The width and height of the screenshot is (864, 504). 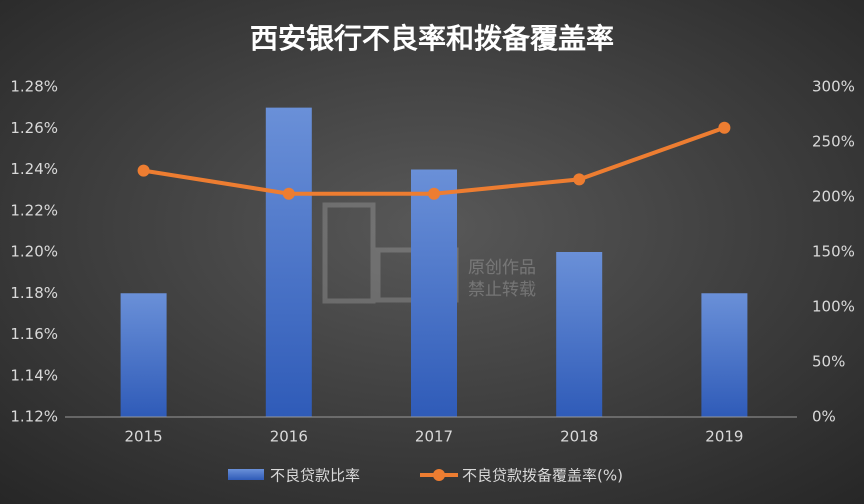 What do you see at coordinates (833, 307) in the screenshot?
I see `y2-tick-label: 100%` at bounding box center [833, 307].